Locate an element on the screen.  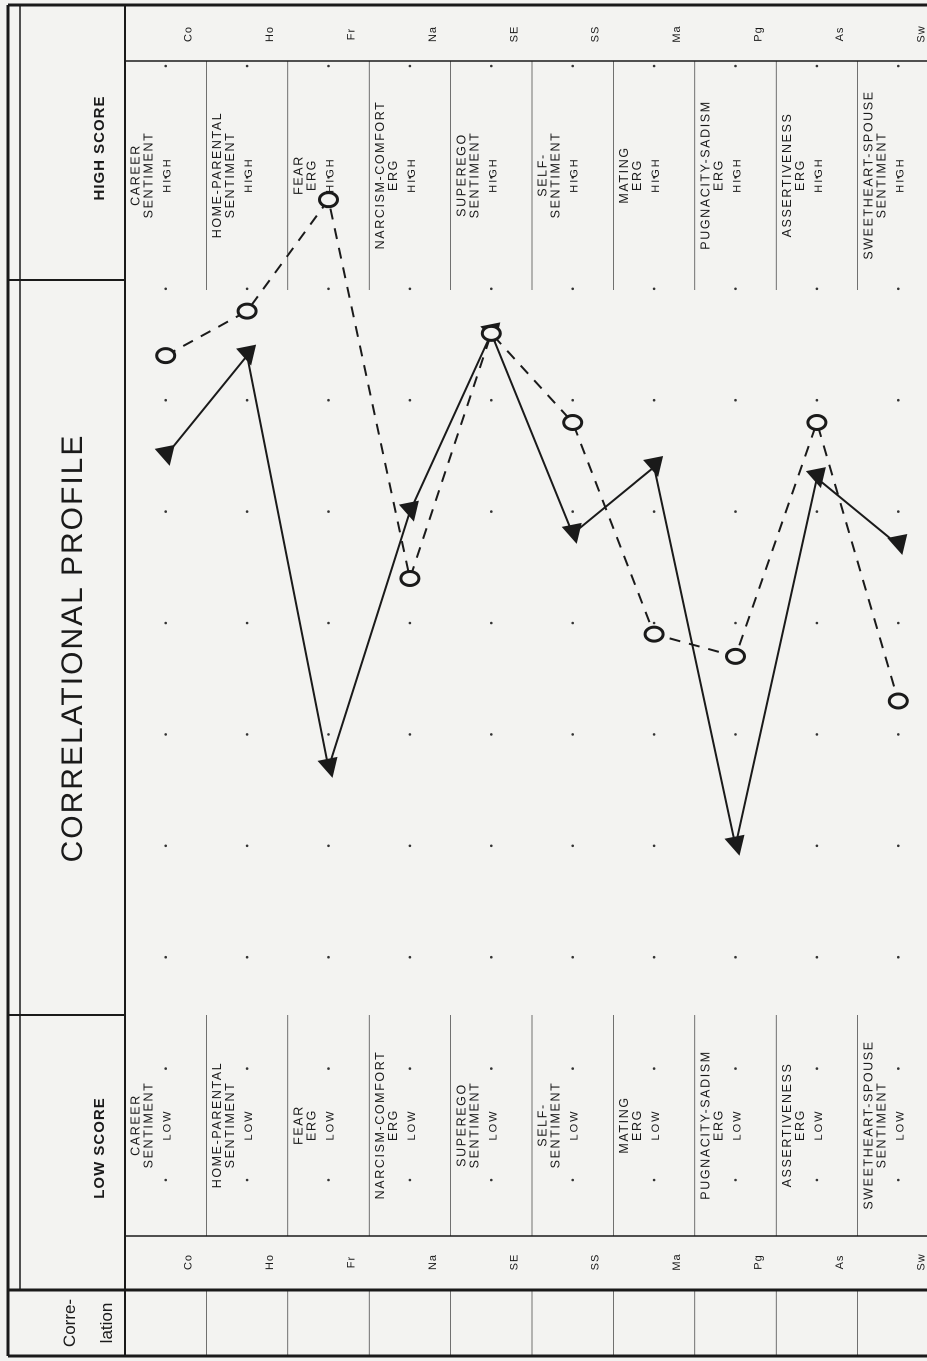
high-factor-code: SE is located at coordinates (514, 34).